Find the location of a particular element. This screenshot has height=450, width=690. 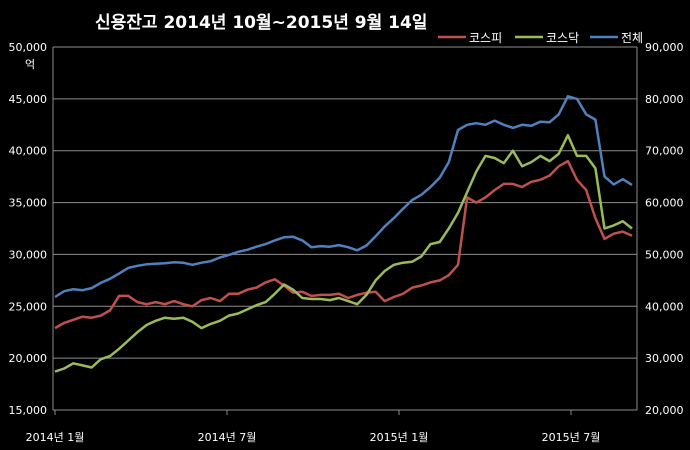

y-left-tick-label: 25,000 is located at coordinates (28, 306).